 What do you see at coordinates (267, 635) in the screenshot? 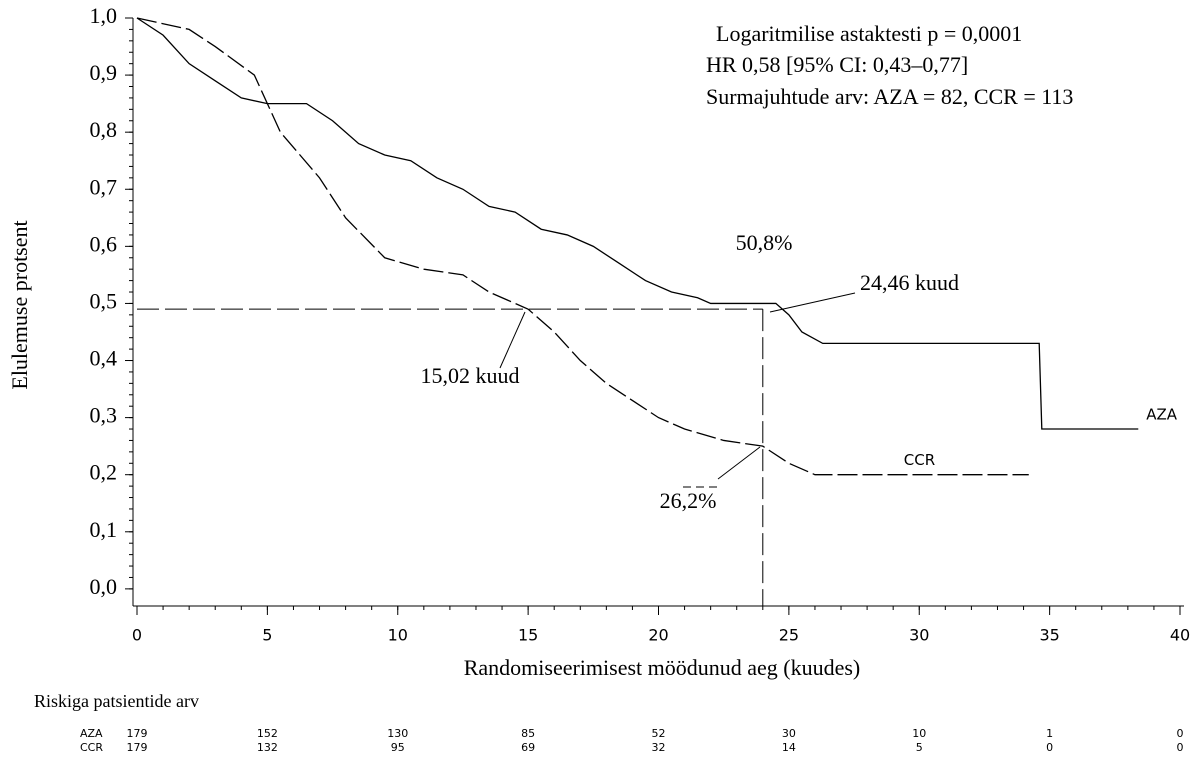
I see `x-tick-label: 5` at bounding box center [267, 635].